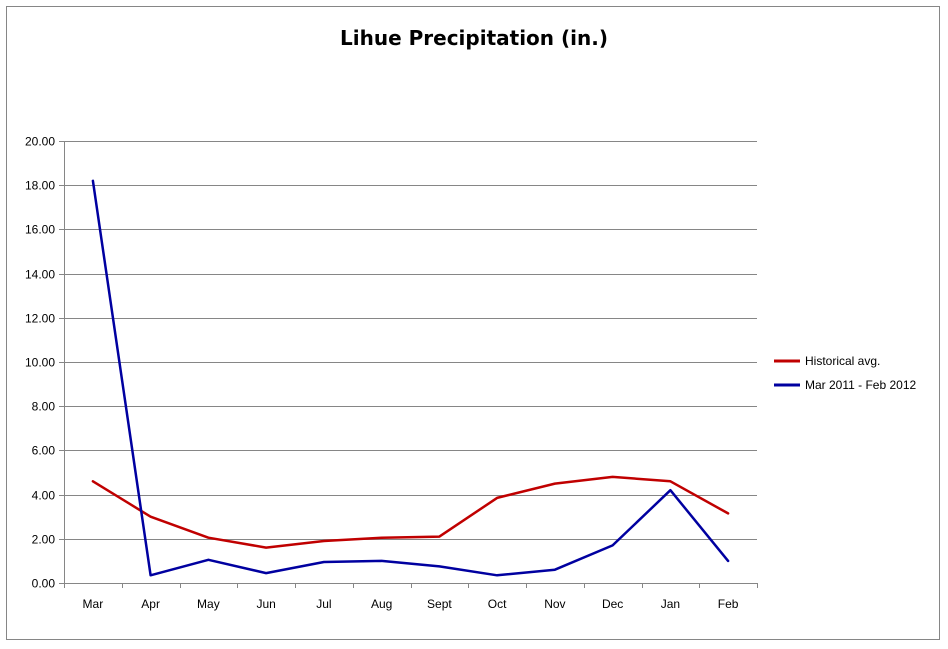 This screenshot has width=948, height=649. I want to click on y-tick-label: 8.00, so click(44, 407).